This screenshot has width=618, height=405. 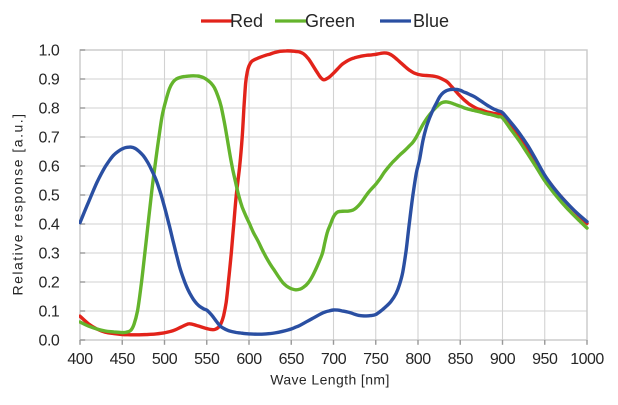 What do you see at coordinates (545, 359) in the screenshot?
I see `svg-text: 950` at bounding box center [545, 359].